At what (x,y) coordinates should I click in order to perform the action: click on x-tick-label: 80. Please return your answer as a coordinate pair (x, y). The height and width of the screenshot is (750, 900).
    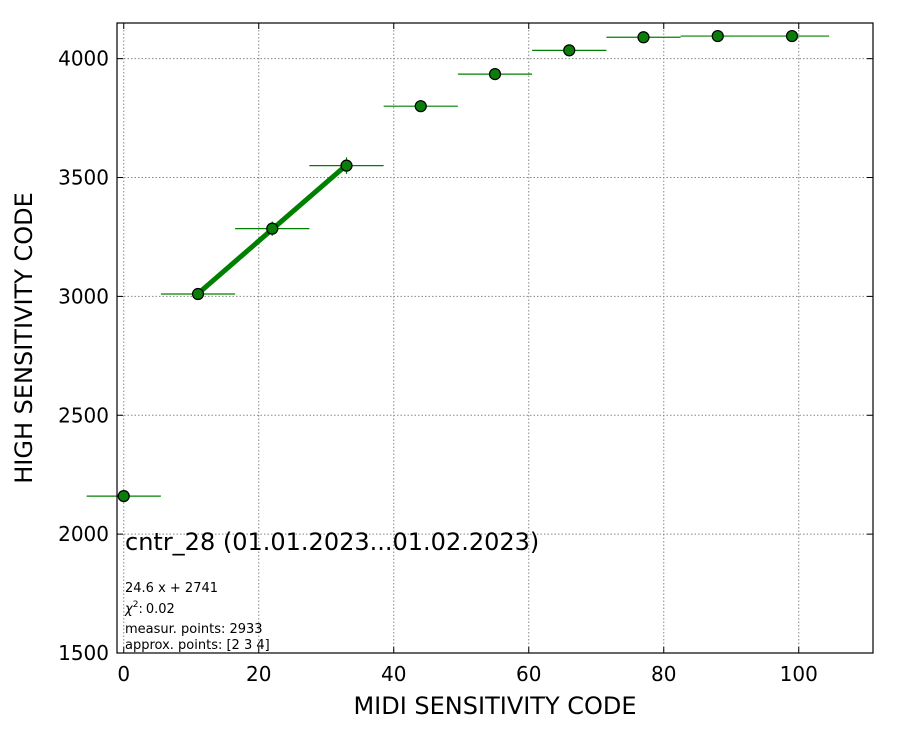
    Looking at the image, I should click on (663, 674).